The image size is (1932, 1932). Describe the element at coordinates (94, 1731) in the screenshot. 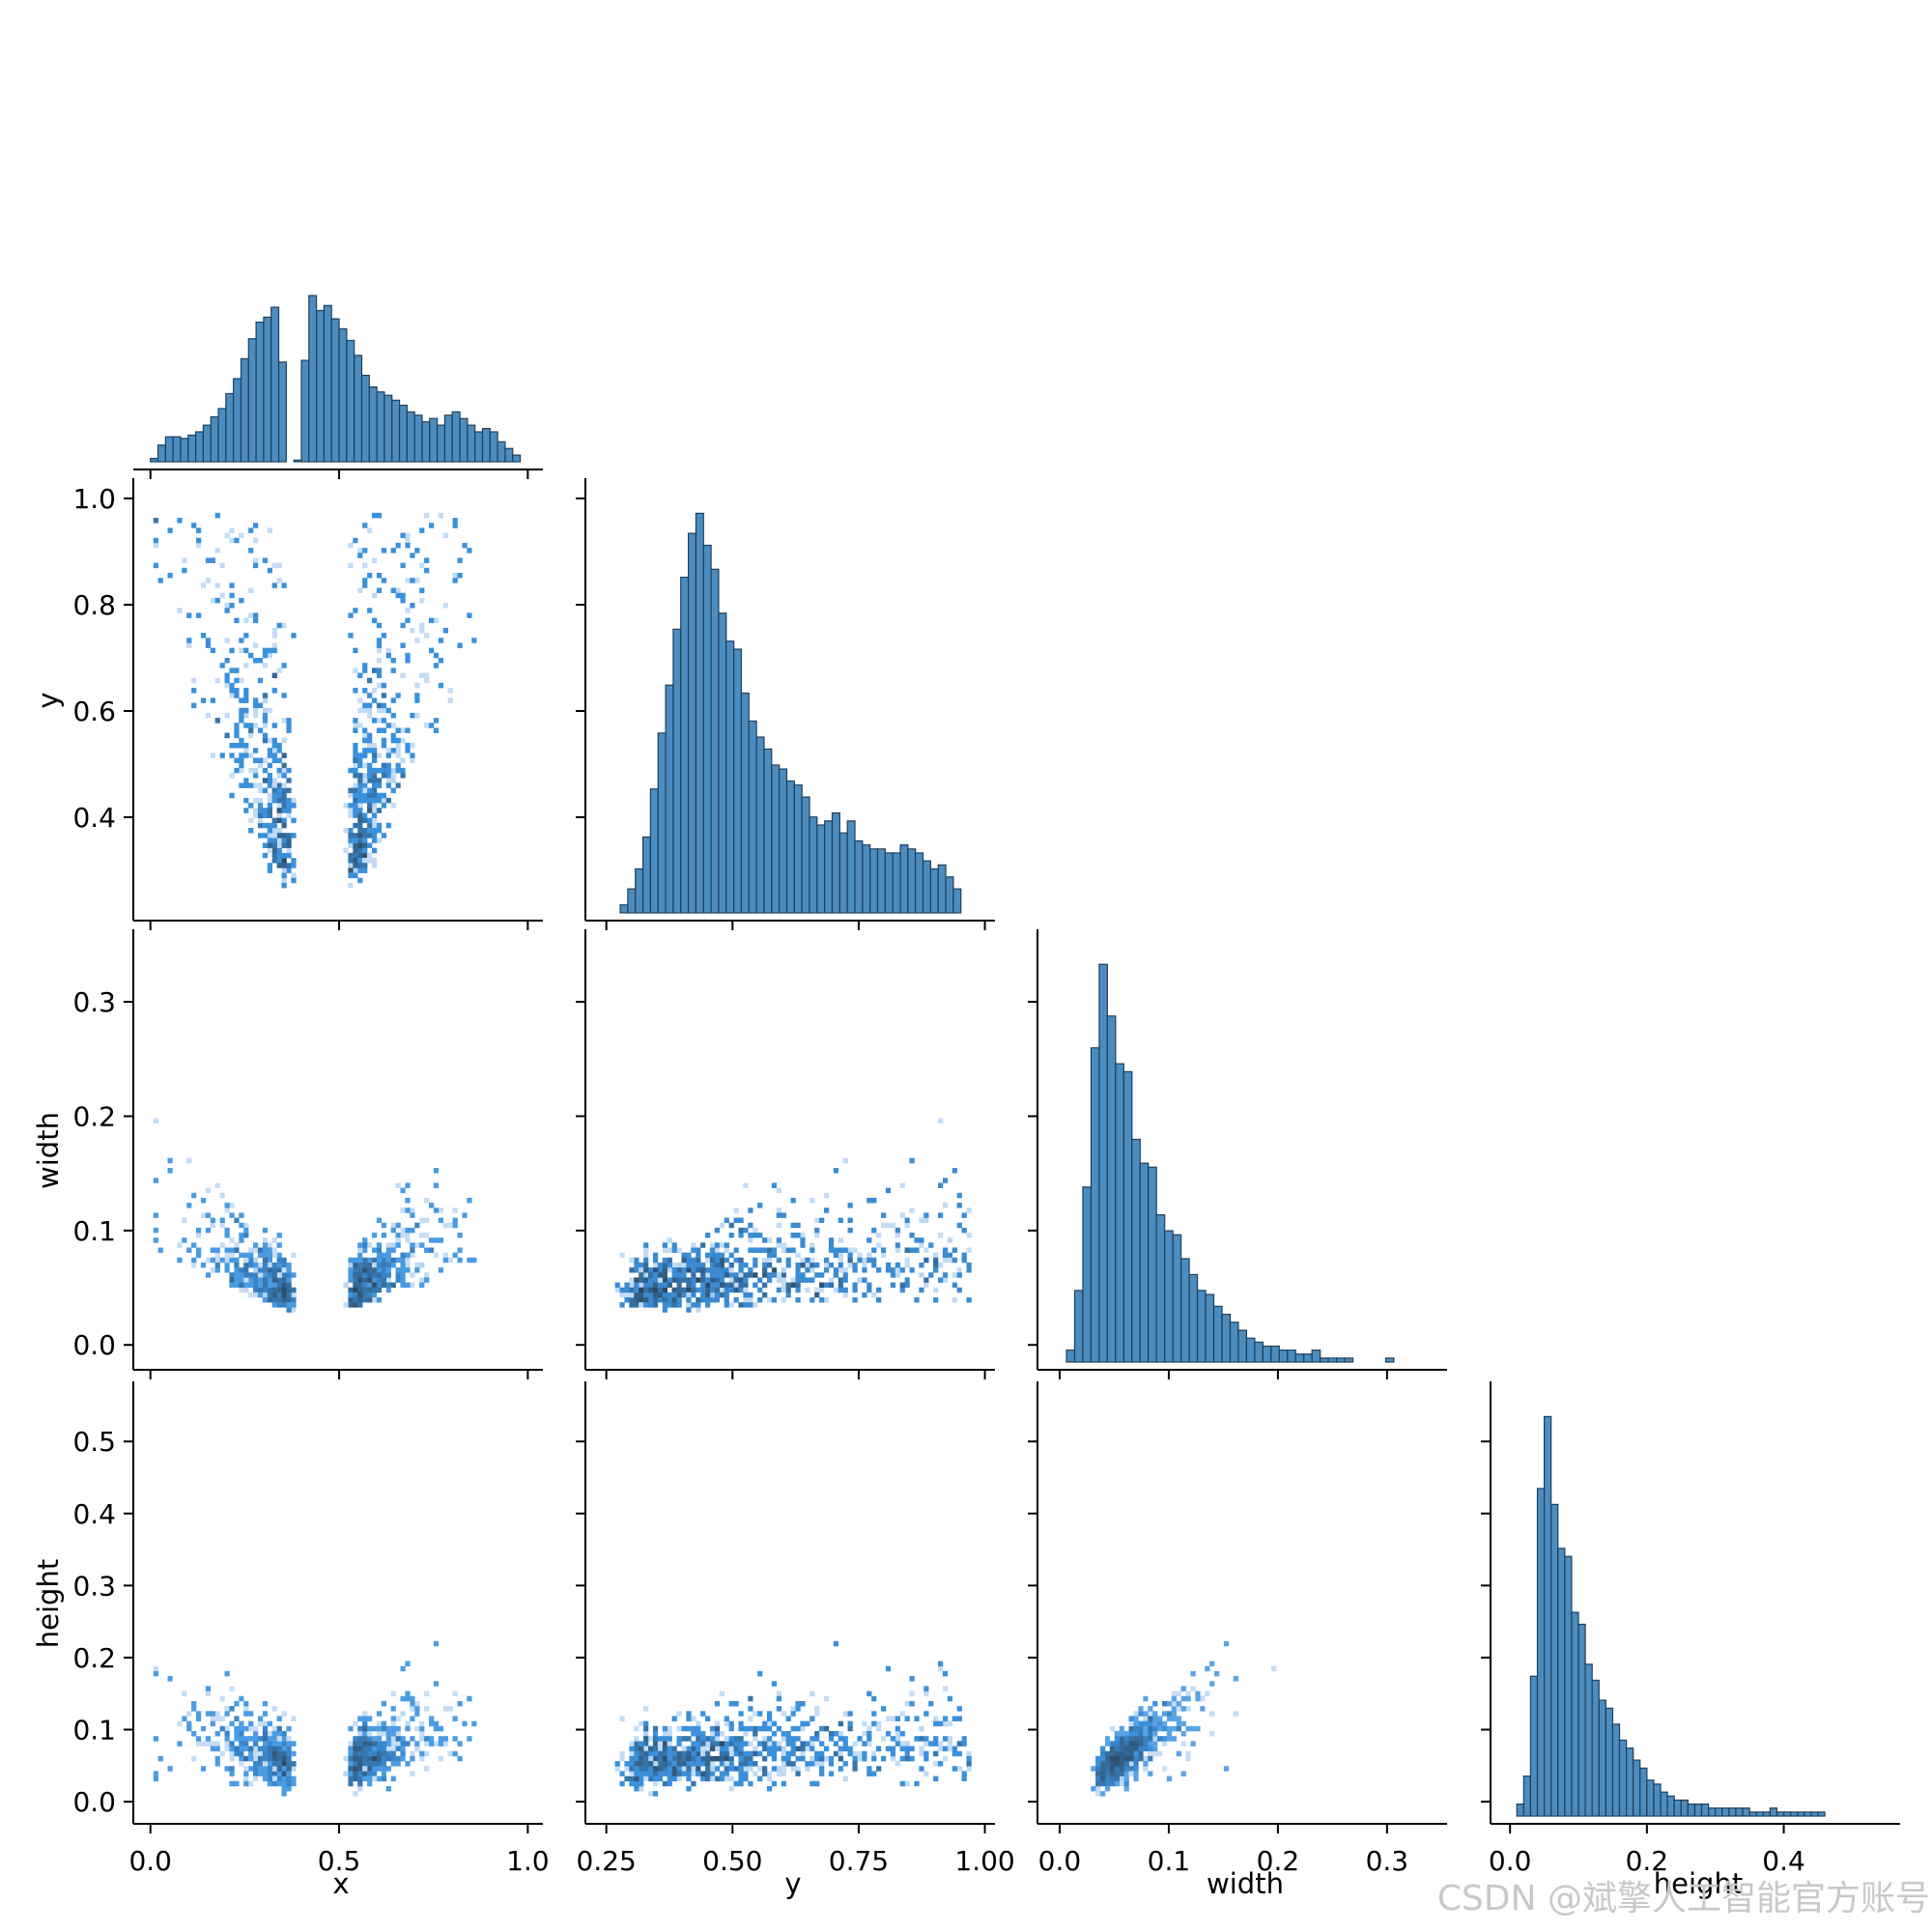

I see `y-tick-label-height: 0.1` at that location.